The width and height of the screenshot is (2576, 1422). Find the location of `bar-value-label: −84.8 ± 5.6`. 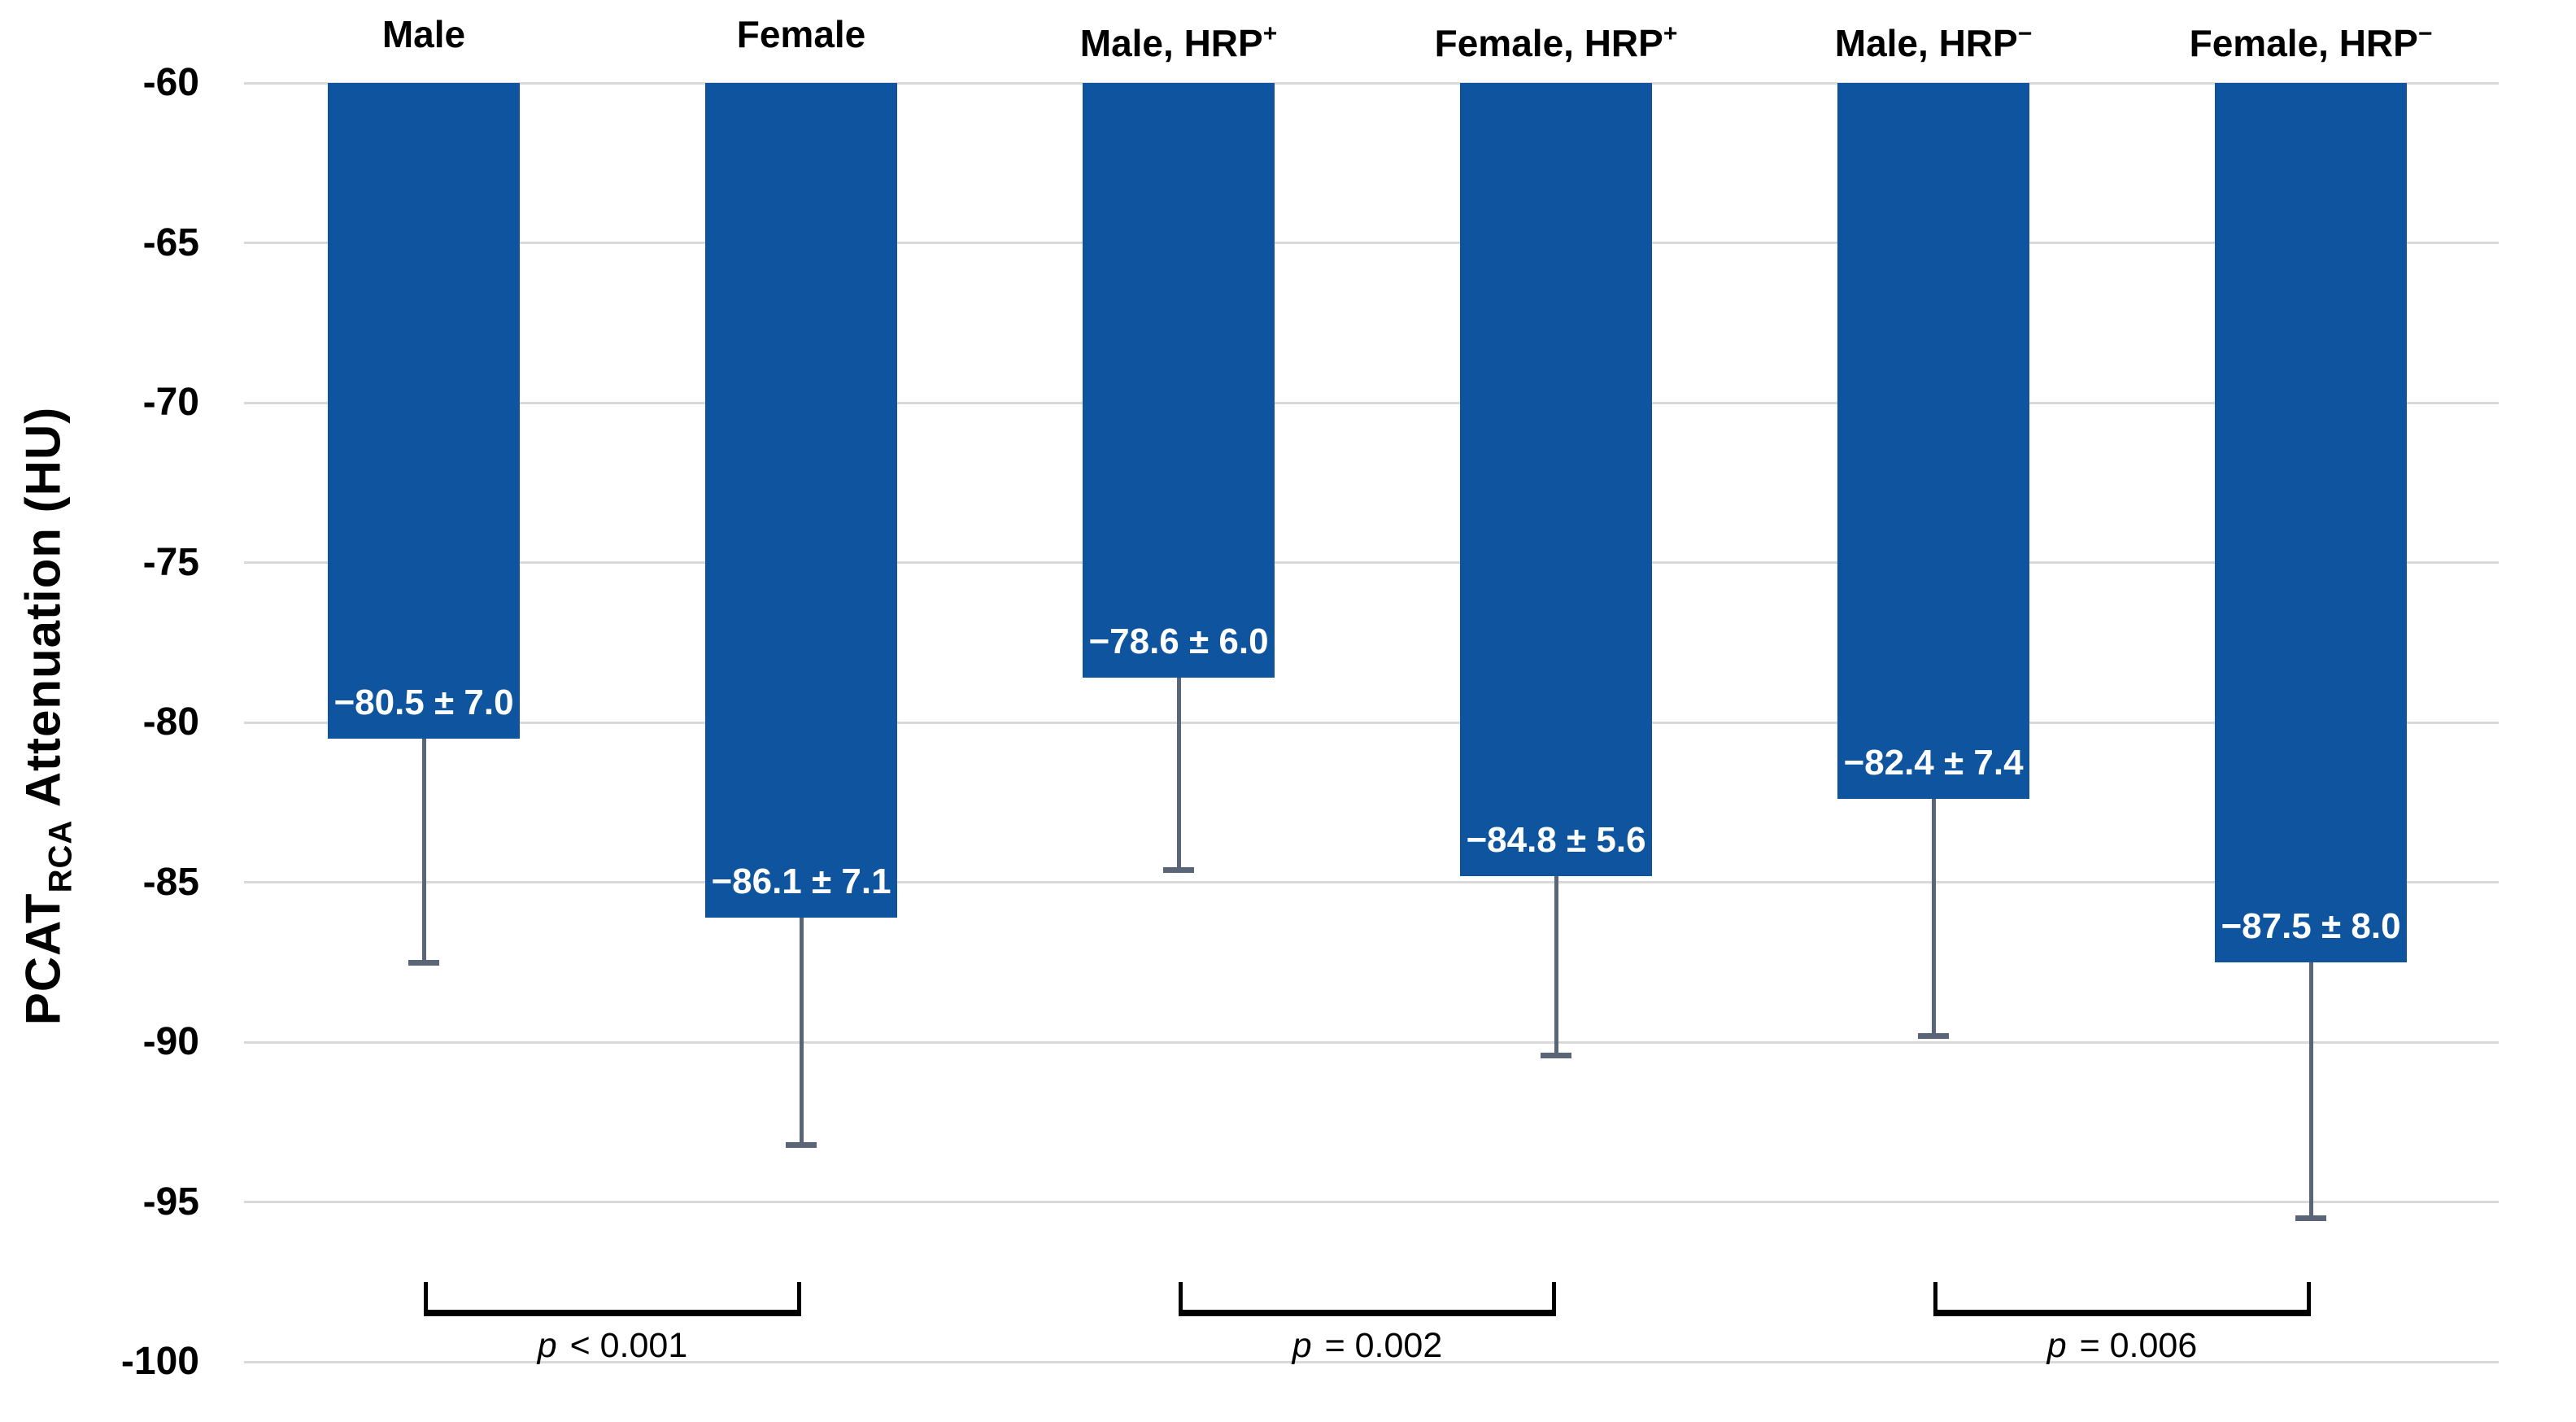

bar-value-label: −84.8 ± 5.6 is located at coordinates (1556, 839).